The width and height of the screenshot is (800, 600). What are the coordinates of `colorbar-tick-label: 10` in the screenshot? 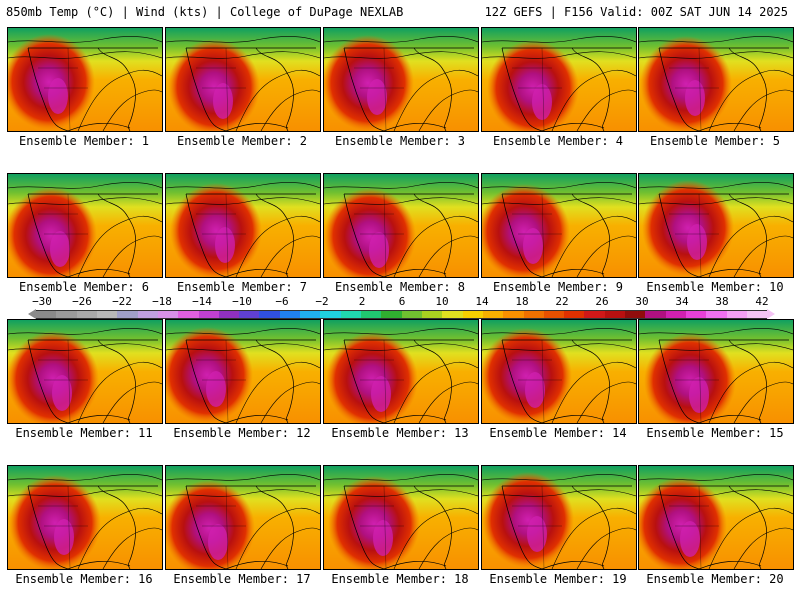 It's located at (442, 301).